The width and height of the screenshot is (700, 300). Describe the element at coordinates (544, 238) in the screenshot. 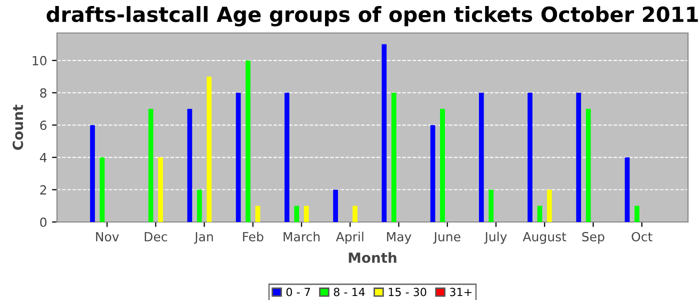

I see `x-tick-label: August` at that location.